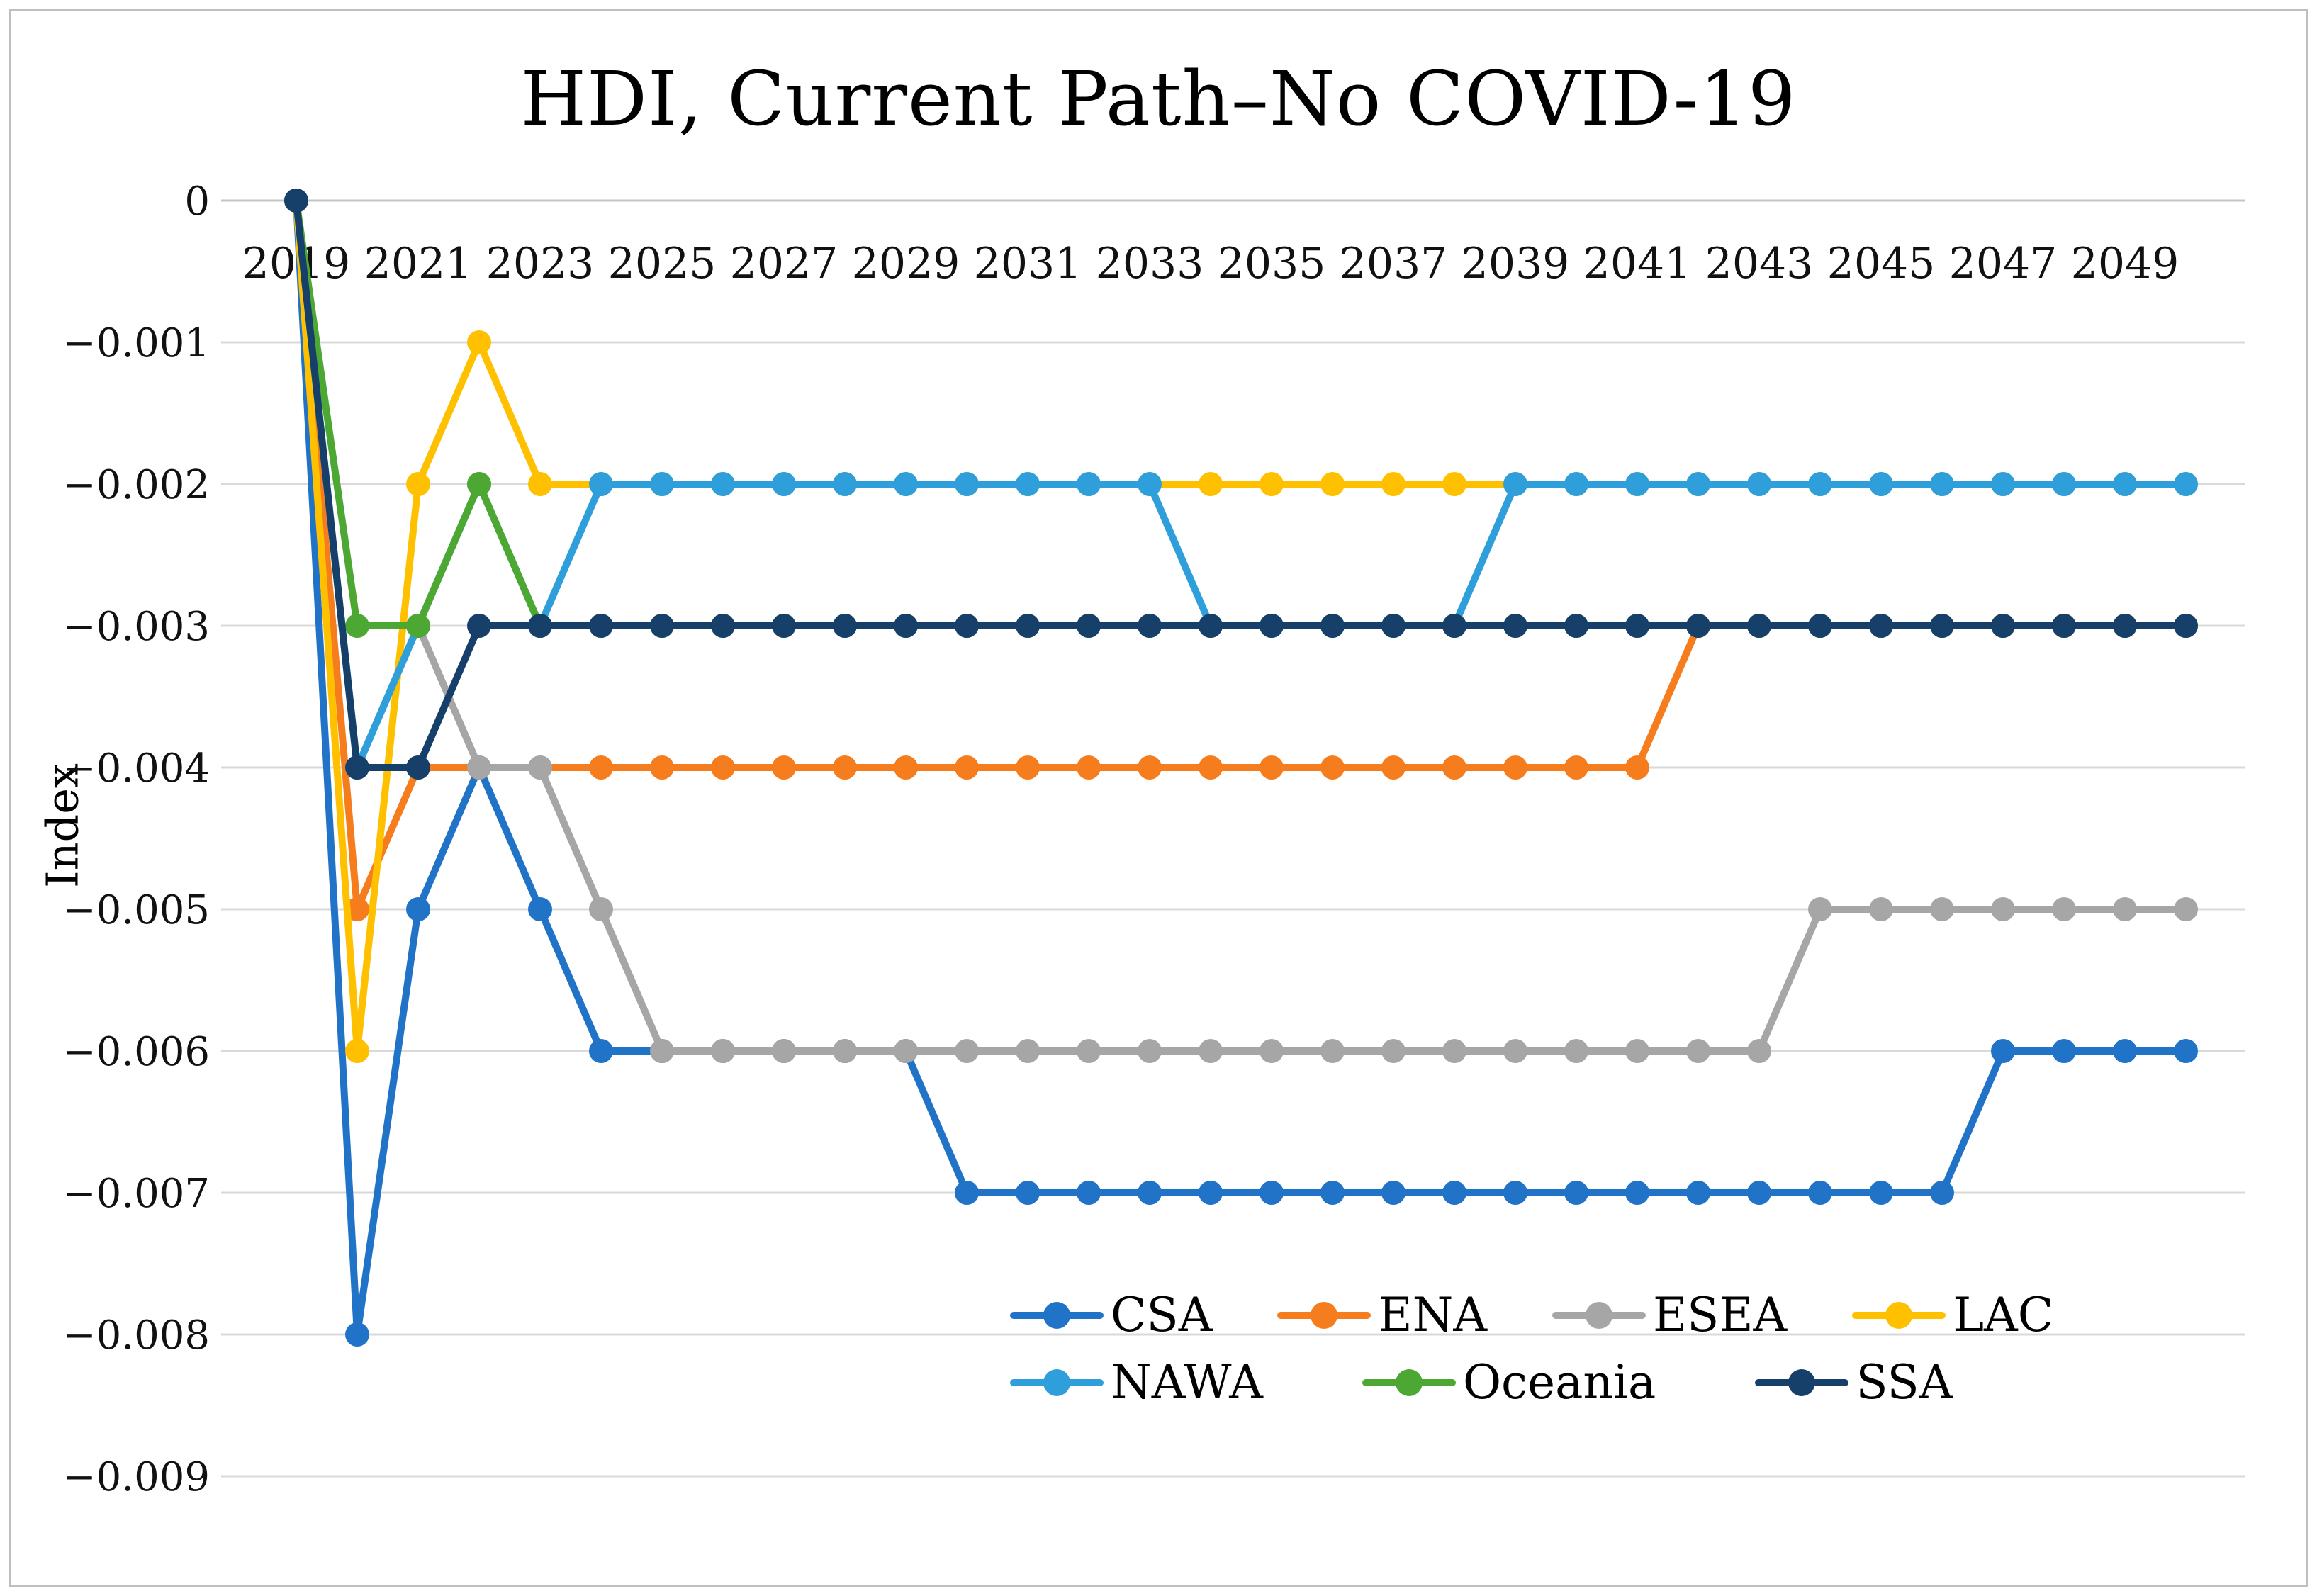  I want to click on x-tick-label: 2021, so click(418, 263).